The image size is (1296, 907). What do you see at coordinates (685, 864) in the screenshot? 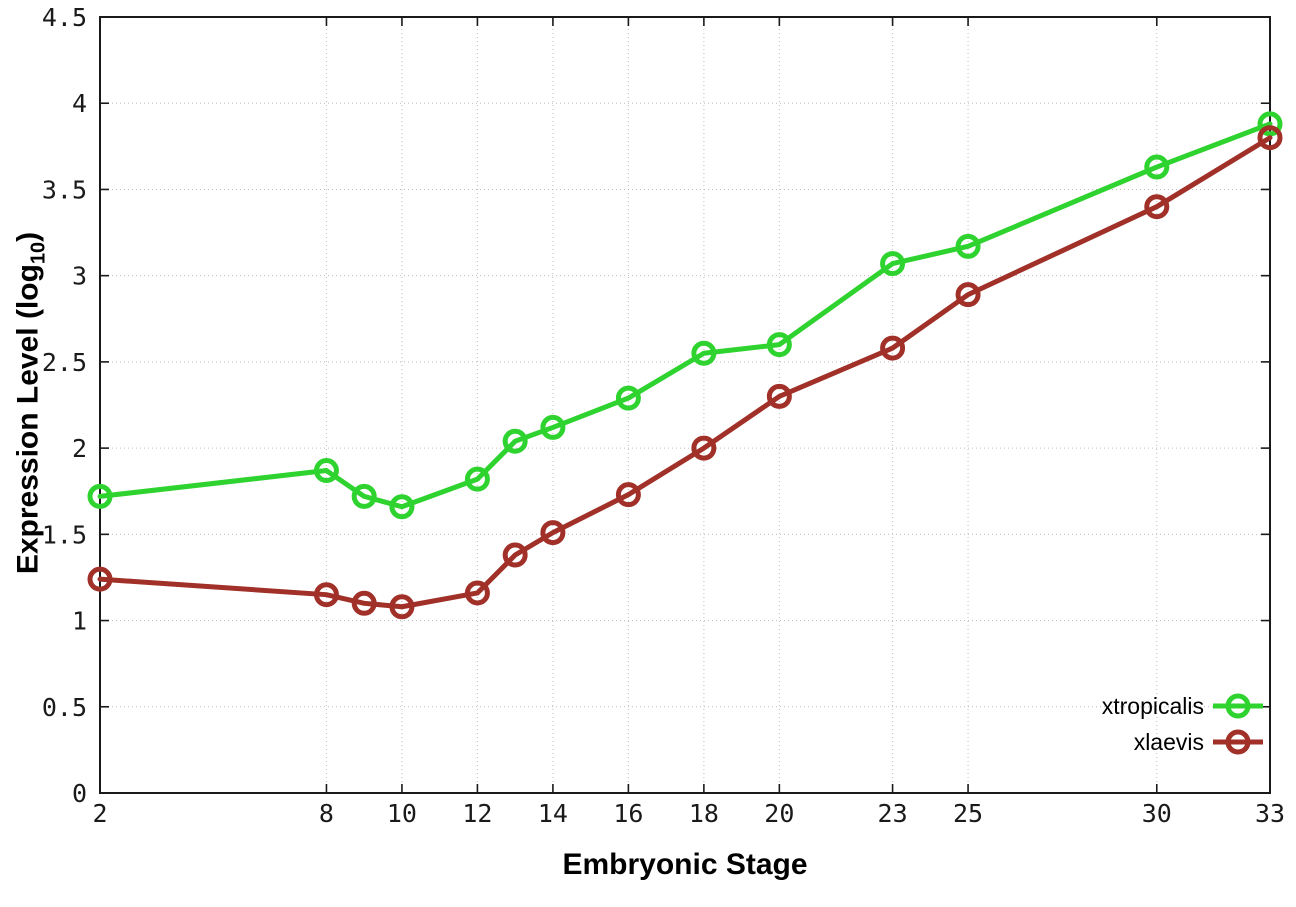
I see `x-axis-title: Embryonic Stage` at bounding box center [685, 864].